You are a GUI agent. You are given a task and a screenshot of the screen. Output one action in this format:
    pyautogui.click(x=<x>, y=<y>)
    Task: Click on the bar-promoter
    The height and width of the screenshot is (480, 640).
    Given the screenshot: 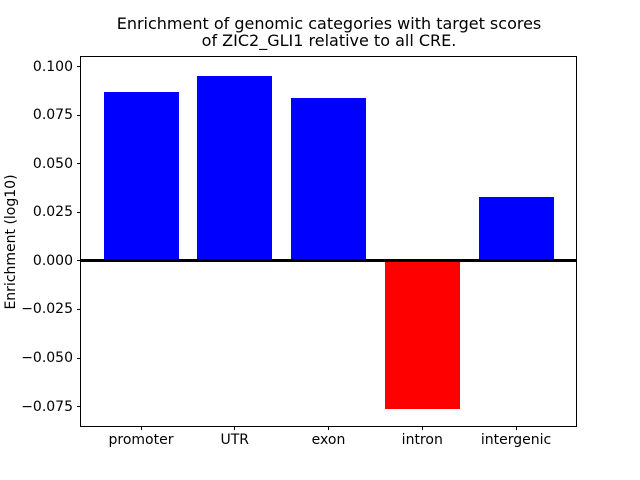 What is the action you would take?
    pyautogui.click(x=141, y=176)
    